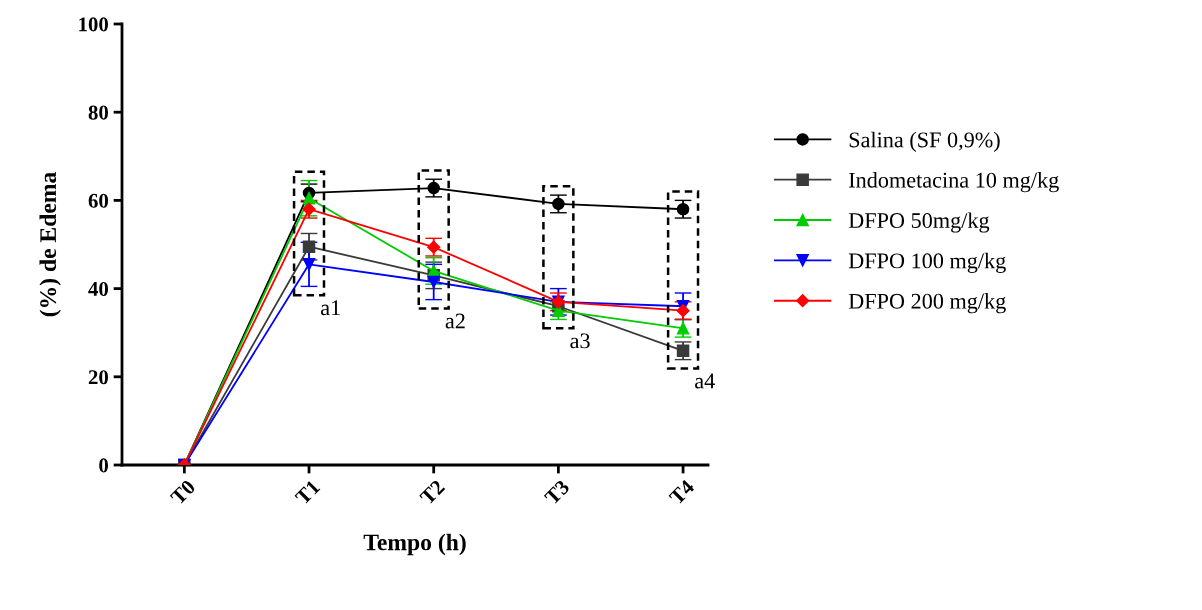  I want to click on annotation: a1, so click(330, 308).